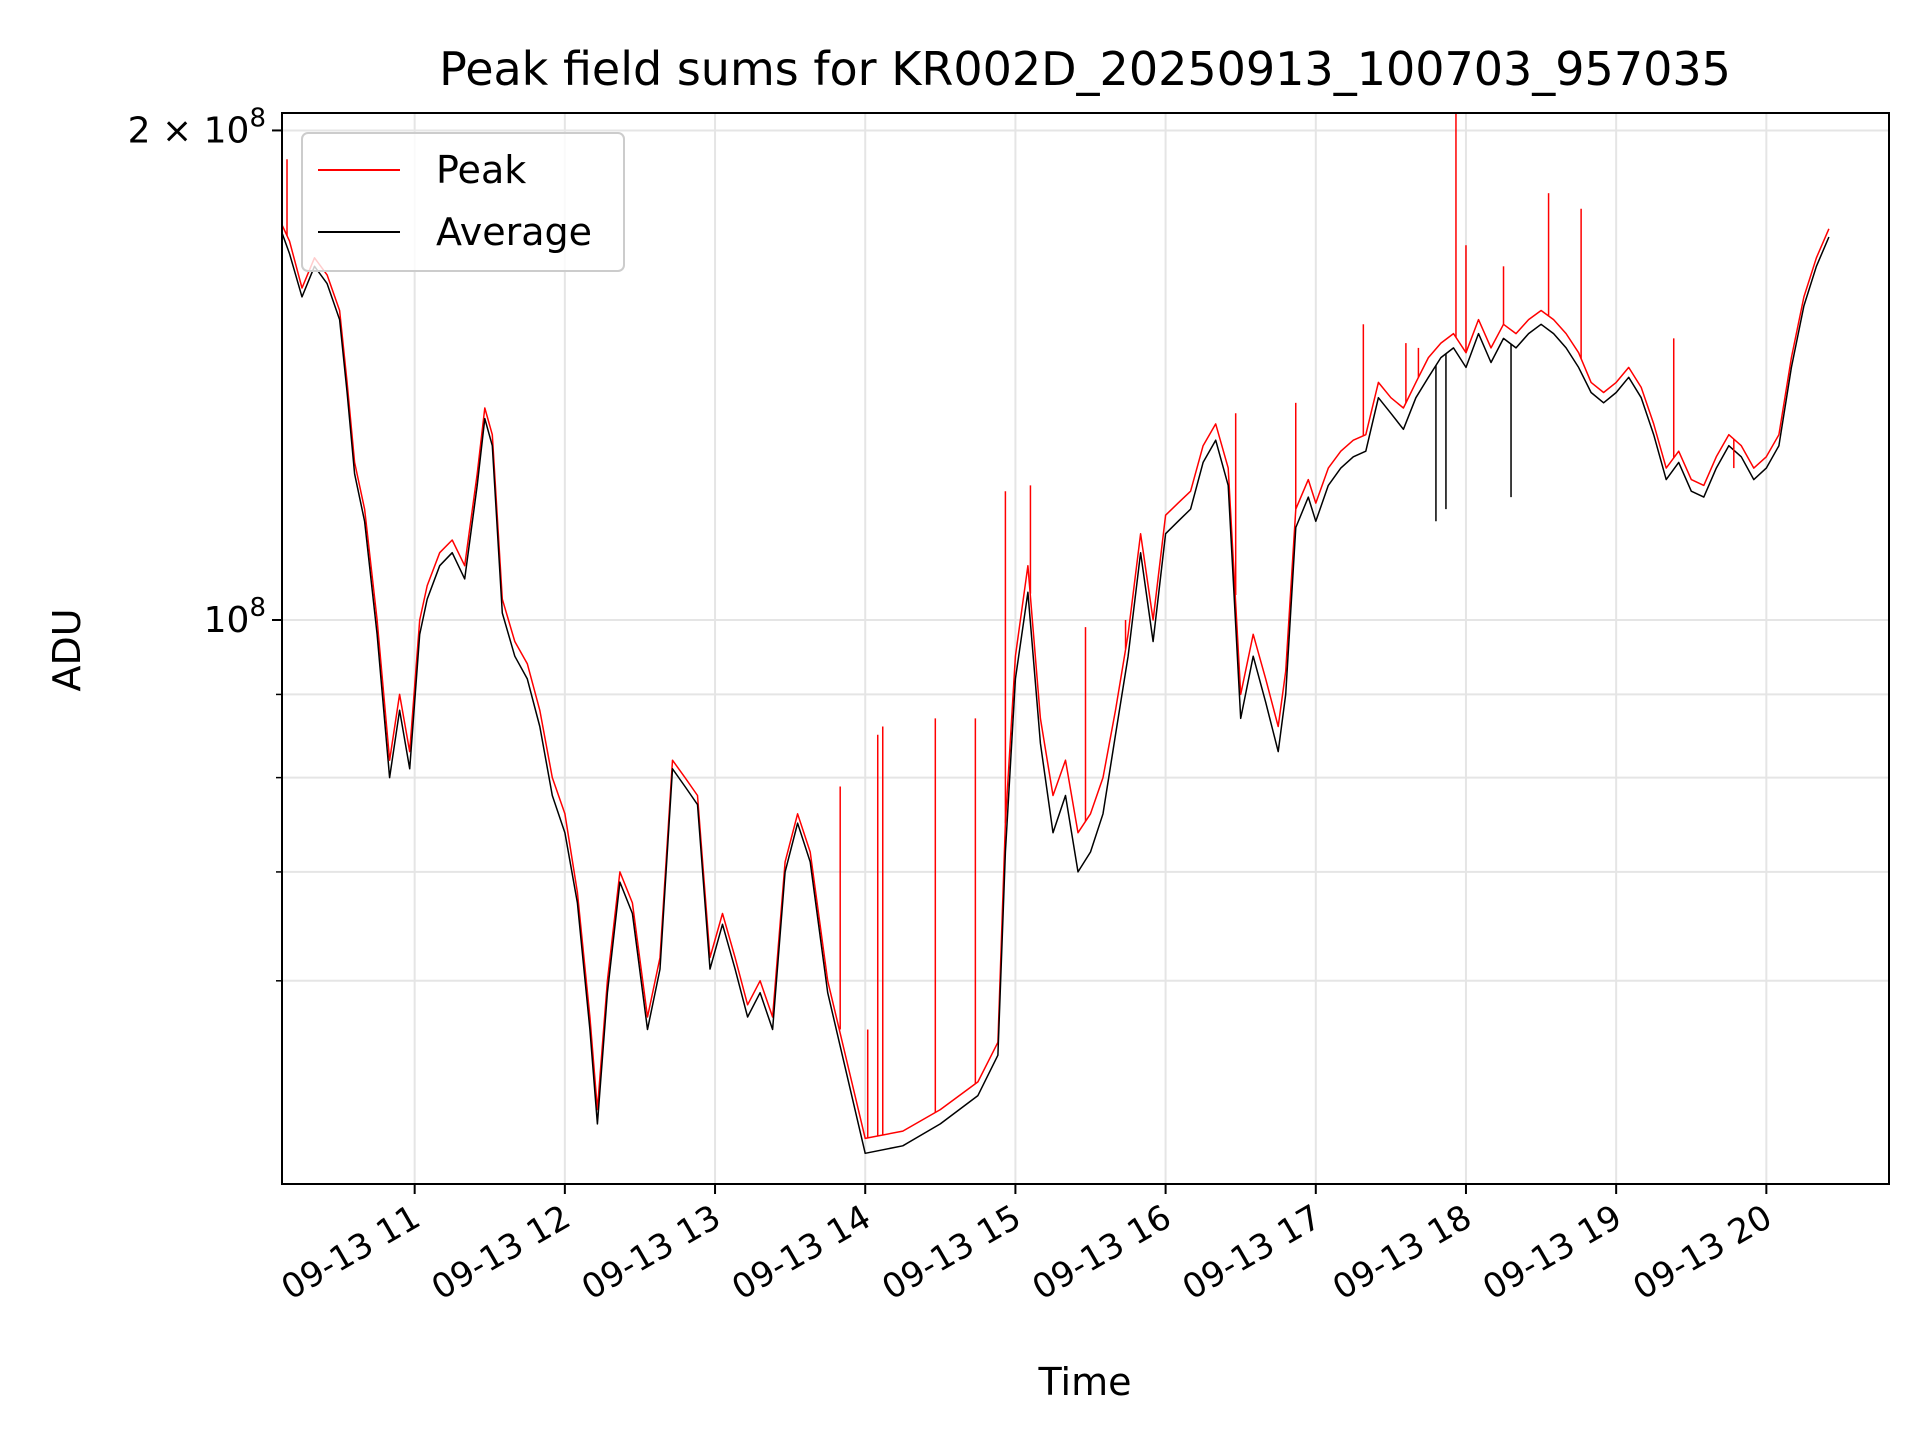 This screenshot has height=1440, width=1920. What do you see at coordinates (481, 170) in the screenshot?
I see `legend-peak-label: Peak` at bounding box center [481, 170].